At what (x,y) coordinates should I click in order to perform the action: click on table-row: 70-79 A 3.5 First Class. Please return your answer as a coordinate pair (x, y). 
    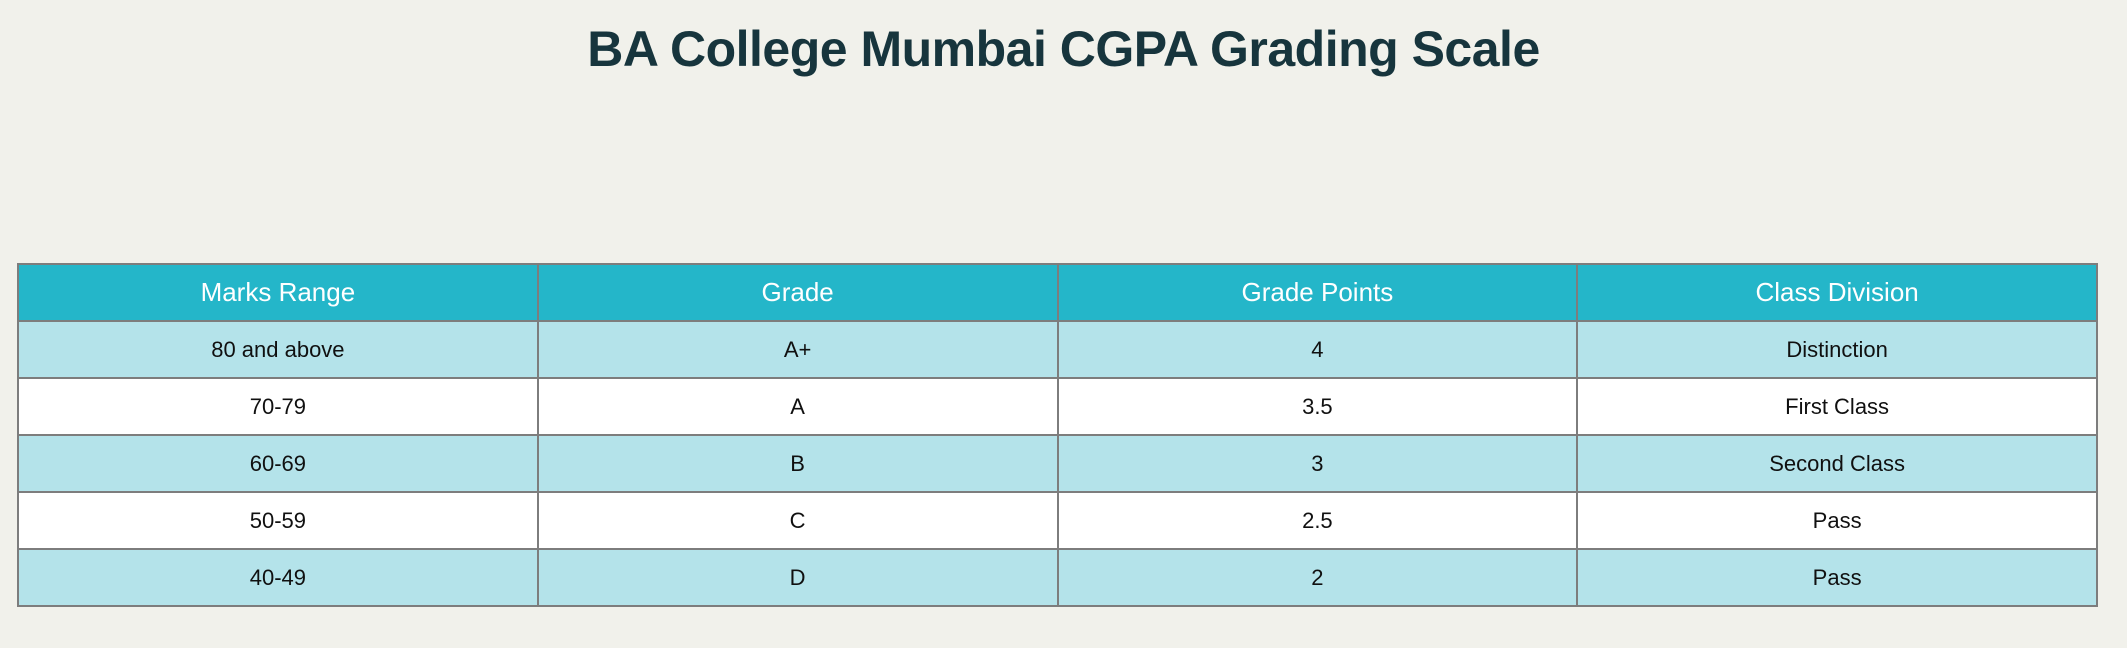
    Looking at the image, I should click on (1057, 406).